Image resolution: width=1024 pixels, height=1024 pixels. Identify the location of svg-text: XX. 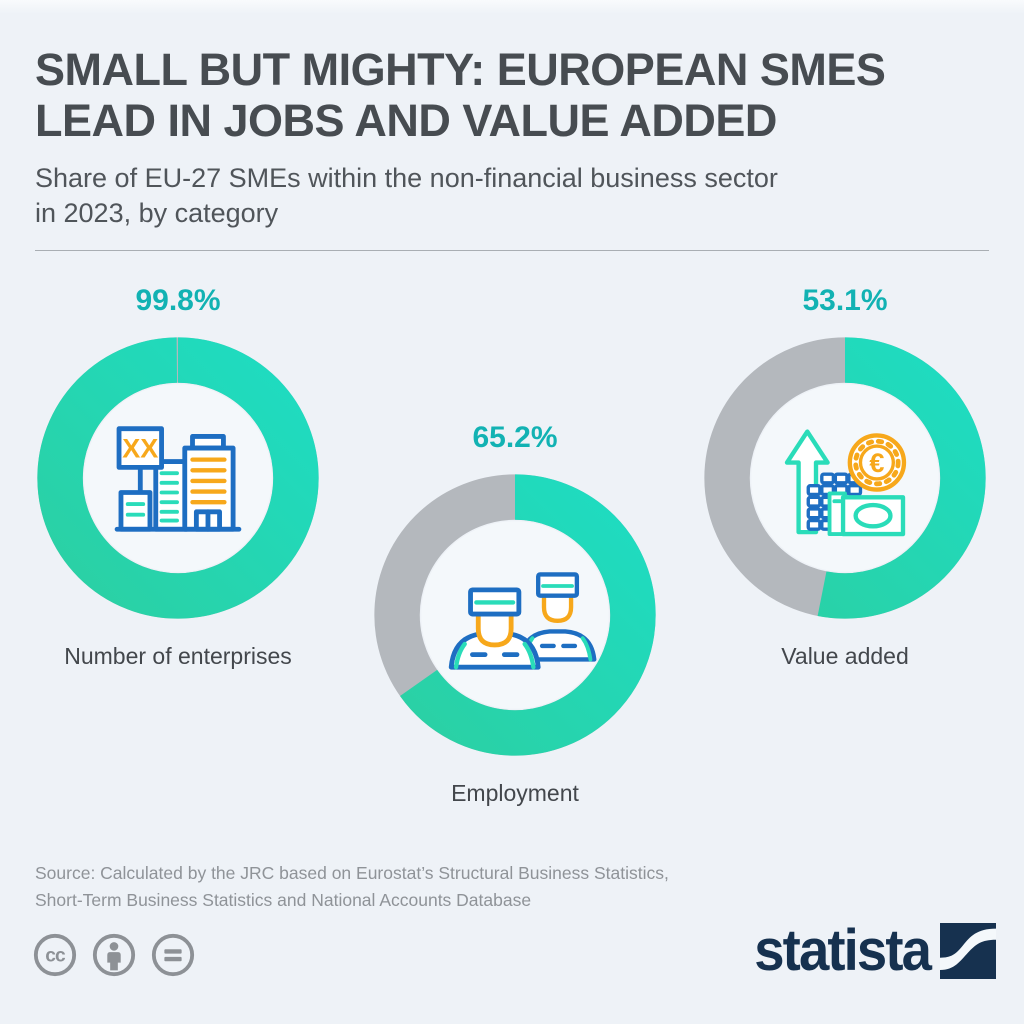
(140, 449).